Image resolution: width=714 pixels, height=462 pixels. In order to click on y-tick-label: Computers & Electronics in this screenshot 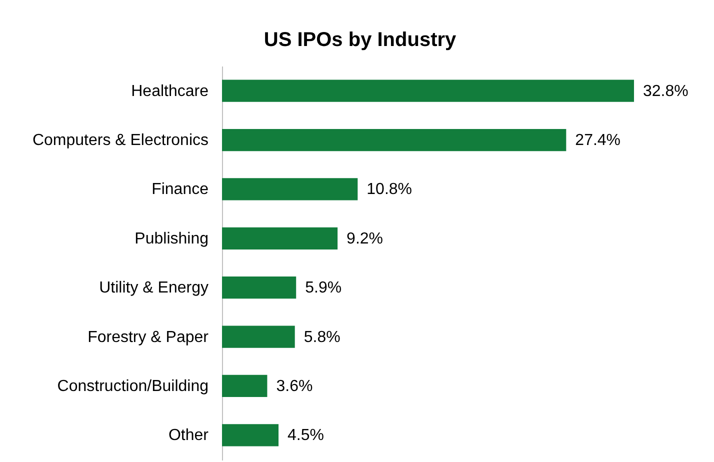, I will do `click(120, 141)`.